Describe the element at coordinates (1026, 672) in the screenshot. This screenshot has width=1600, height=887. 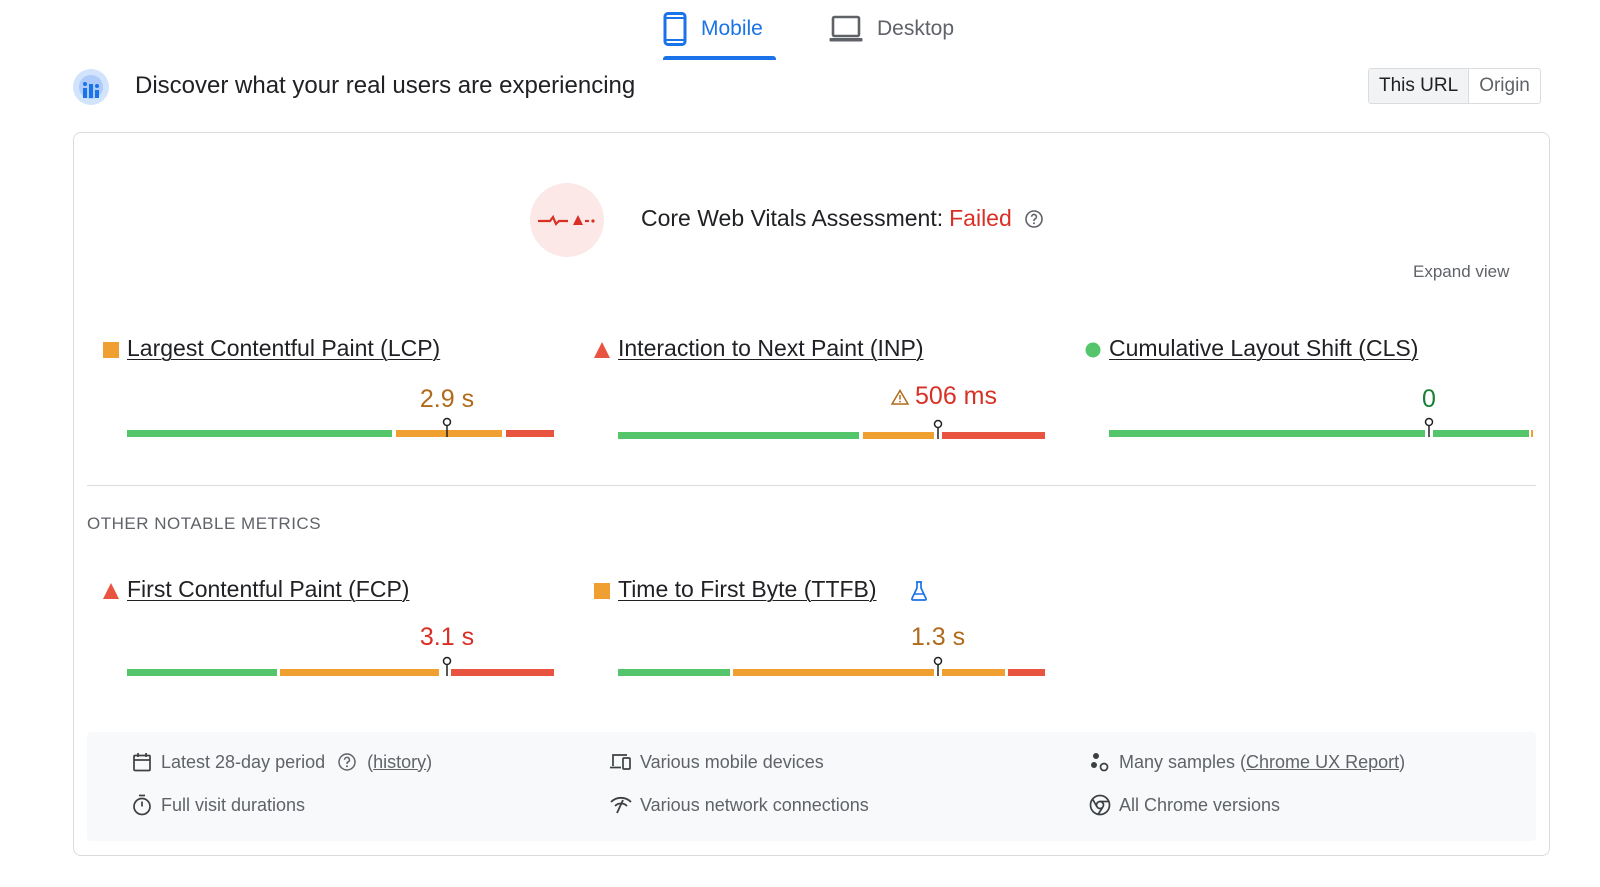
I see `ttfb-poor-segment` at that location.